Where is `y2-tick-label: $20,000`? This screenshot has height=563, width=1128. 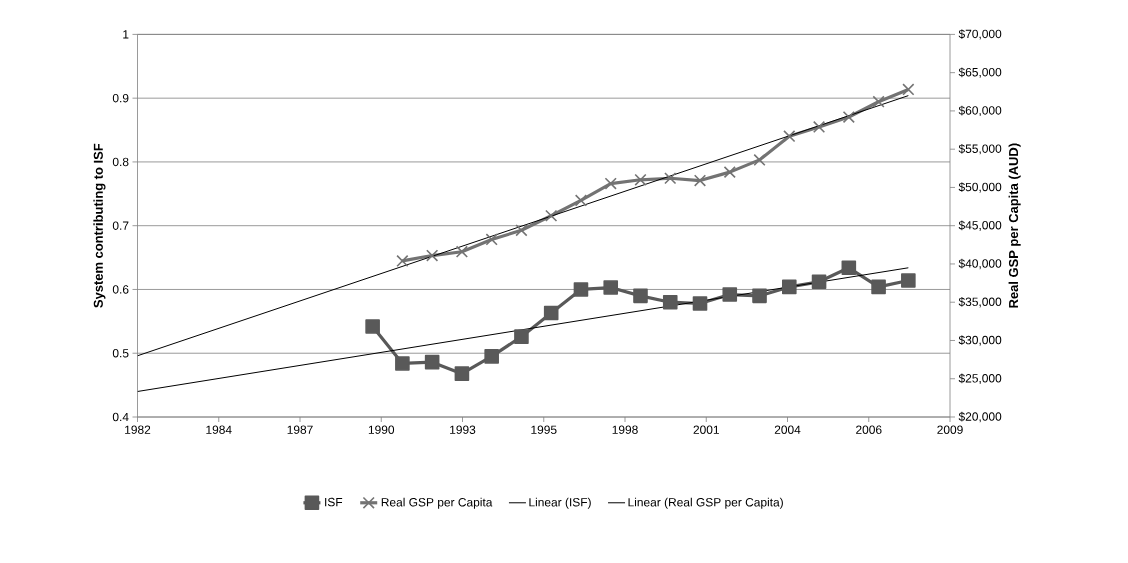 y2-tick-label: $20,000 is located at coordinates (980, 417).